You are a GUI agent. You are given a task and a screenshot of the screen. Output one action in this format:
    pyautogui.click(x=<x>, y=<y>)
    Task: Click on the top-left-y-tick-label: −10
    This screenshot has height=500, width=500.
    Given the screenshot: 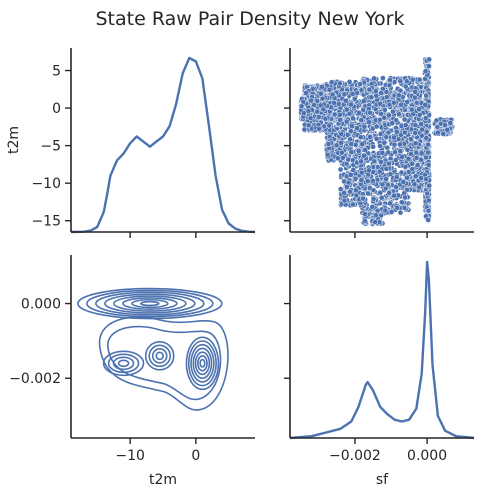 What is the action you would take?
    pyautogui.click(x=46, y=184)
    